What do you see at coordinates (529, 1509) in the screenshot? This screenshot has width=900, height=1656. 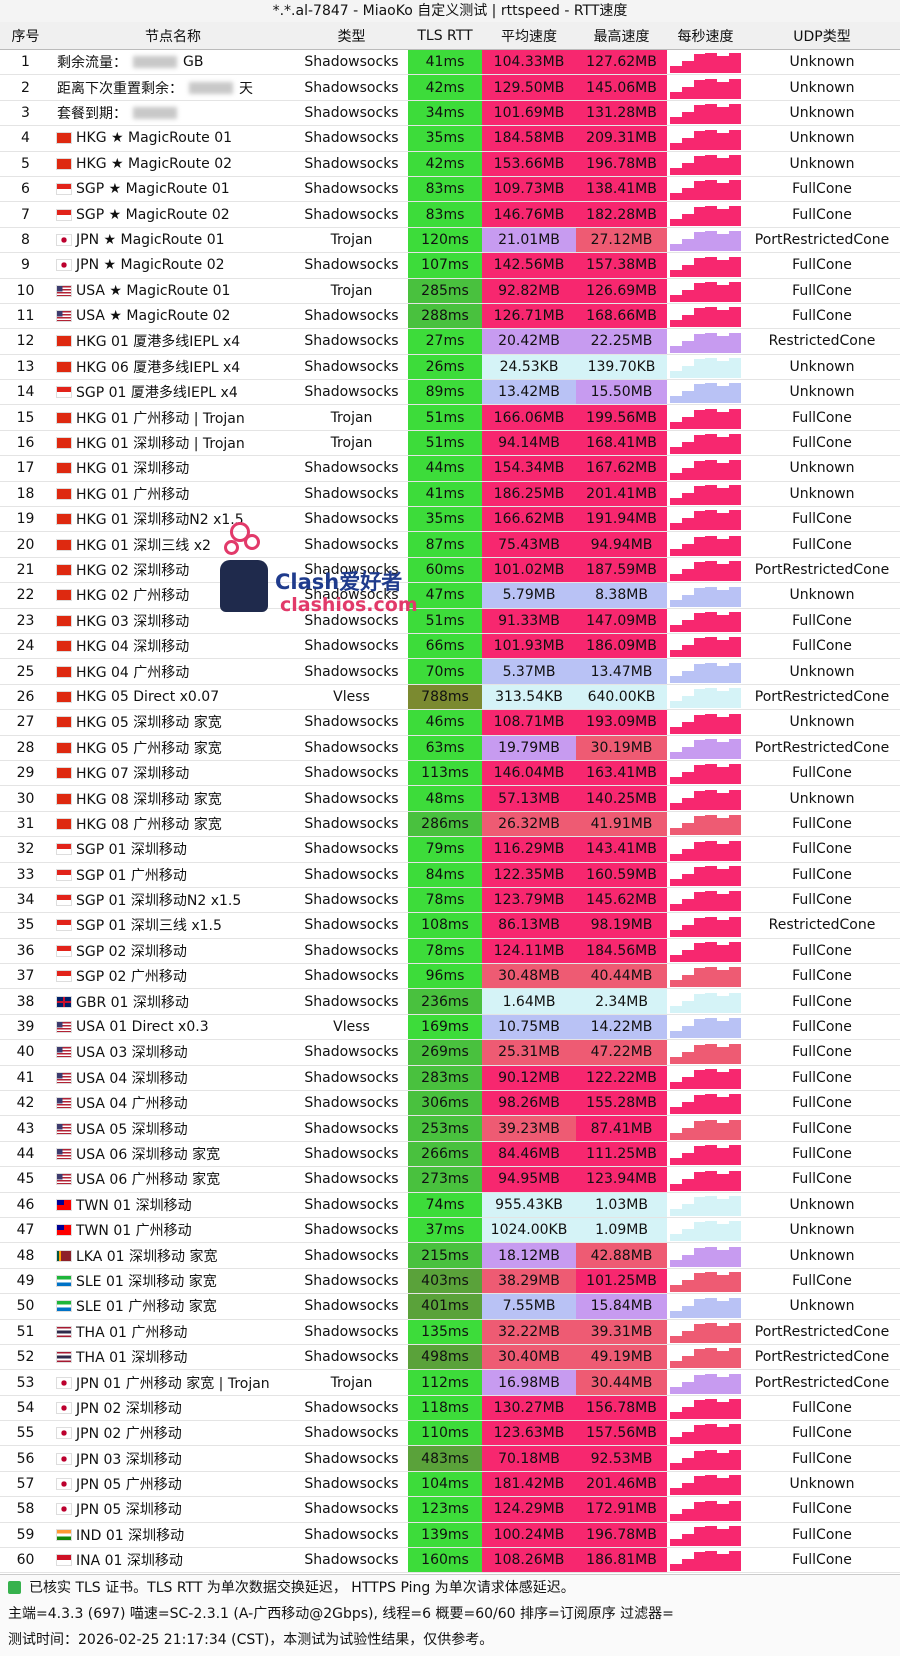 I see `avg-speed: 124.29MB` at bounding box center [529, 1509].